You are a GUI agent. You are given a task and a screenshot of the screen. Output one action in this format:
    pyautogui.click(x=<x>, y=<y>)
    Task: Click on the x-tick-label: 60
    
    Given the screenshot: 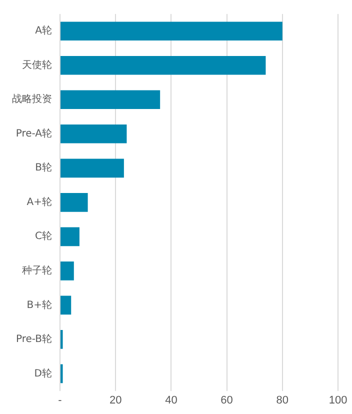 What is the action you would take?
    pyautogui.click(x=226, y=400)
    